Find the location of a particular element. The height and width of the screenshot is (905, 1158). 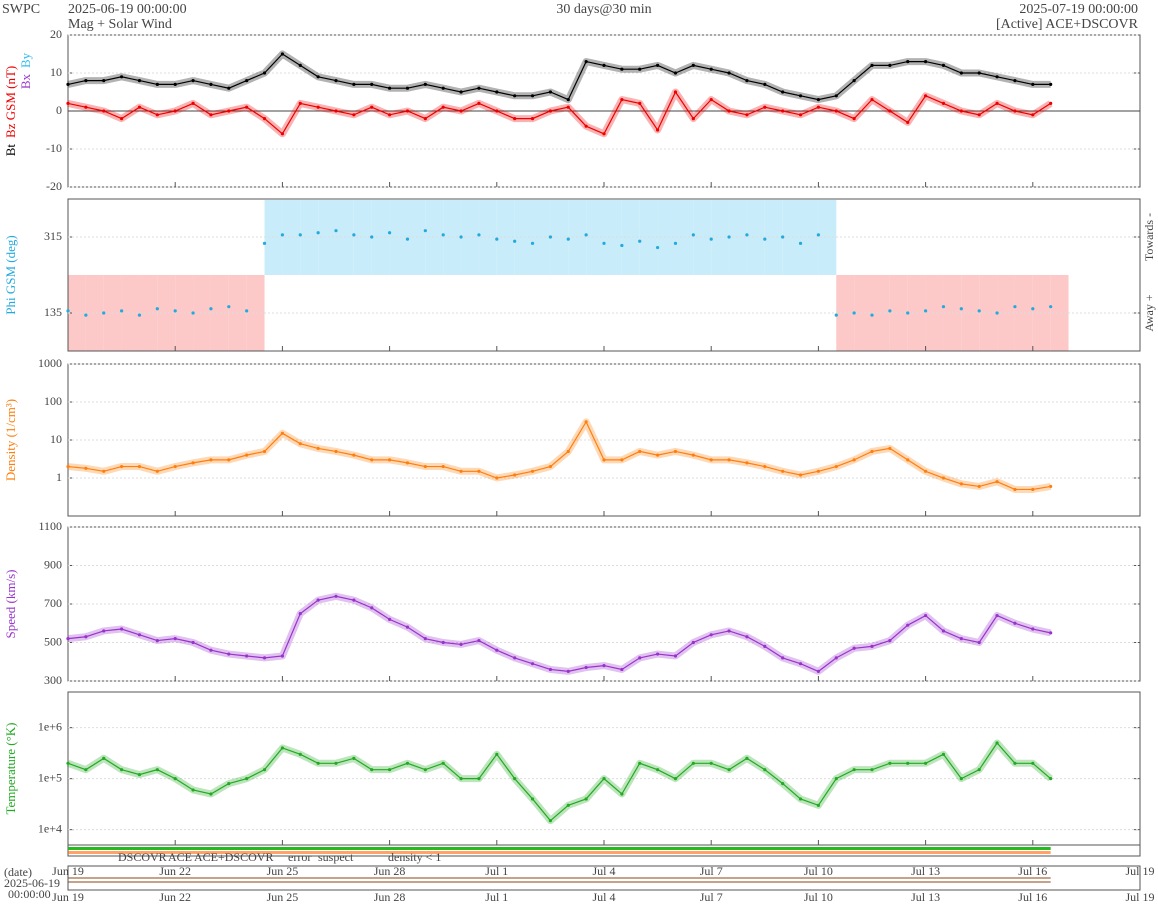

y-axis-label: Temperature (°K) is located at coordinates (10, 769).